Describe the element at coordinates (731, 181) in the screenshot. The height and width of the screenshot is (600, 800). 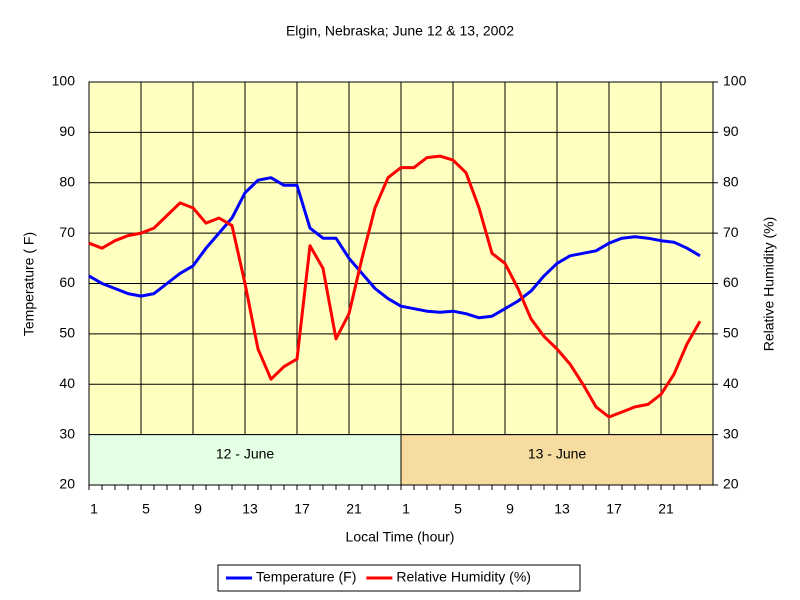
I see `y2-tick-label: 80` at that location.